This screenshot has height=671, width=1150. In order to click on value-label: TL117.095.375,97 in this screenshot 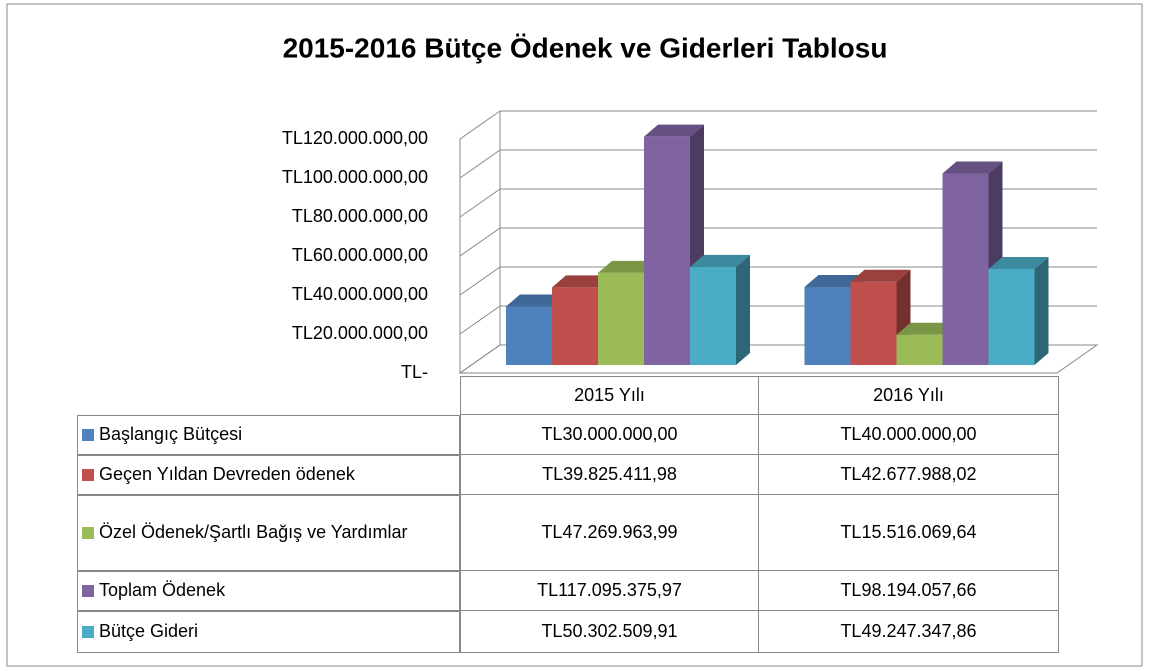, I will do `click(609, 590)`.